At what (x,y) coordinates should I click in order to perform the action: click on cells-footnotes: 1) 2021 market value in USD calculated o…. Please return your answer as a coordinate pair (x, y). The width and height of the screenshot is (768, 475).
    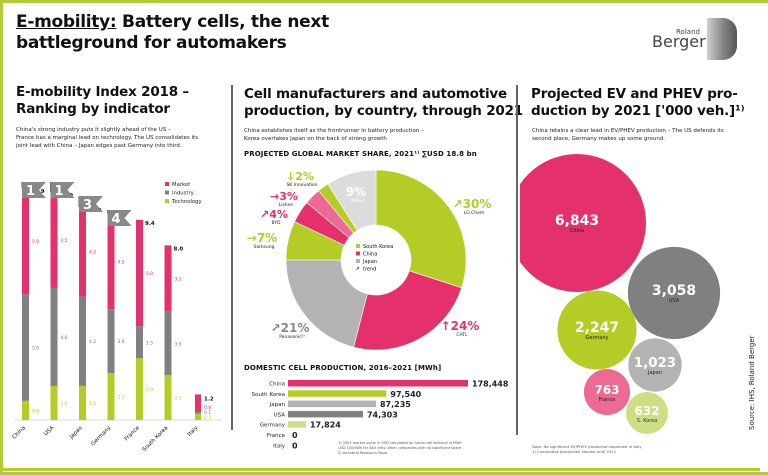
    Looking at the image, I should click on (400, 448).